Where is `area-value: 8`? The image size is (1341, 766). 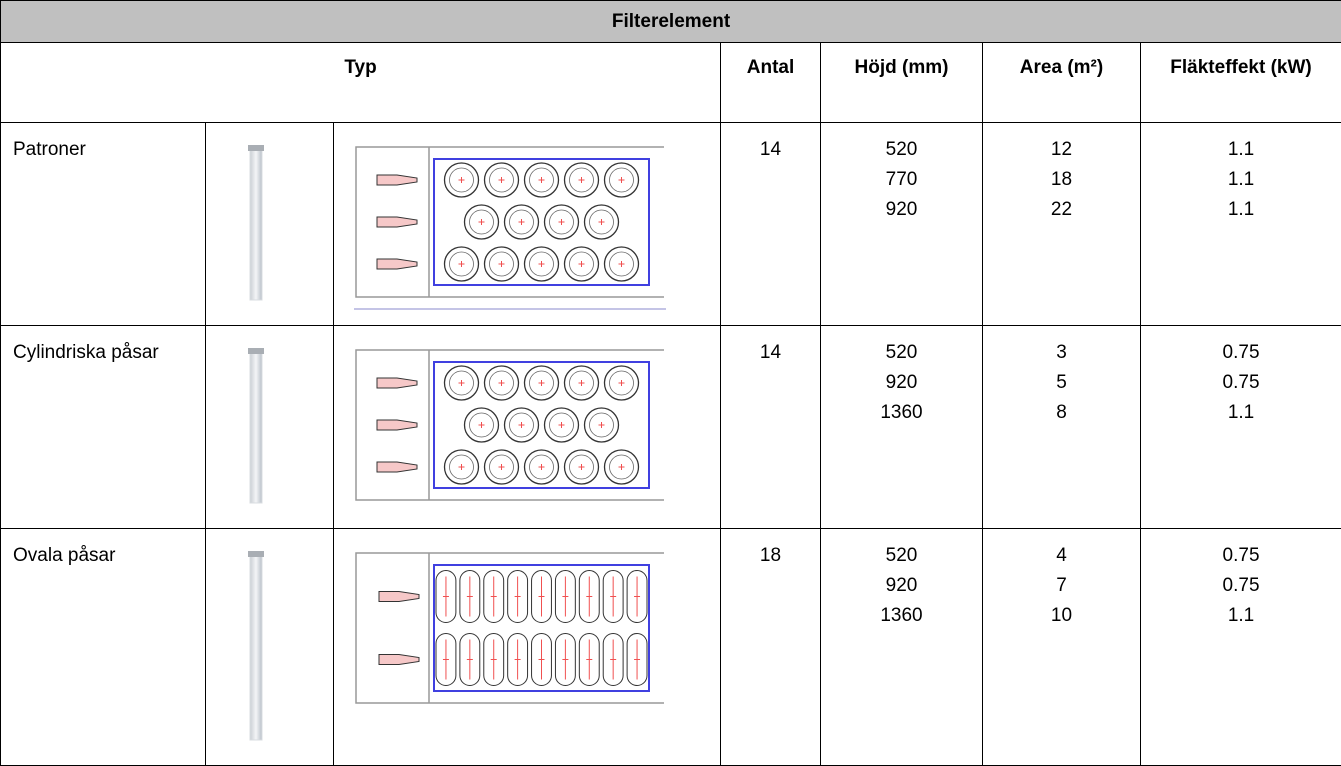
area-value: 8 is located at coordinates (1061, 413).